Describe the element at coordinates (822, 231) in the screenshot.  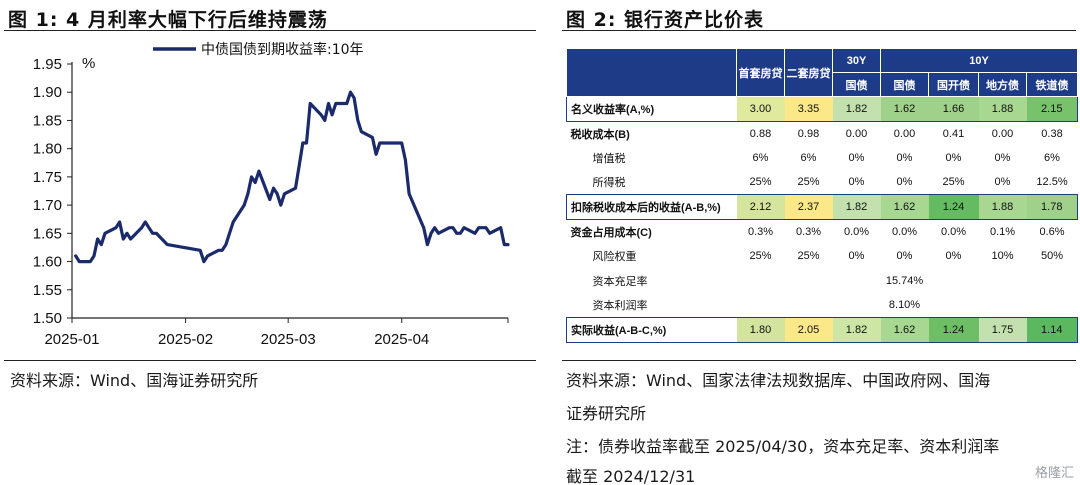
I see `table-row: 资金占用成本(C) 0.3% 0.3% 0.0% 0.0% 0.0% 0.1% 0.6%` at that location.